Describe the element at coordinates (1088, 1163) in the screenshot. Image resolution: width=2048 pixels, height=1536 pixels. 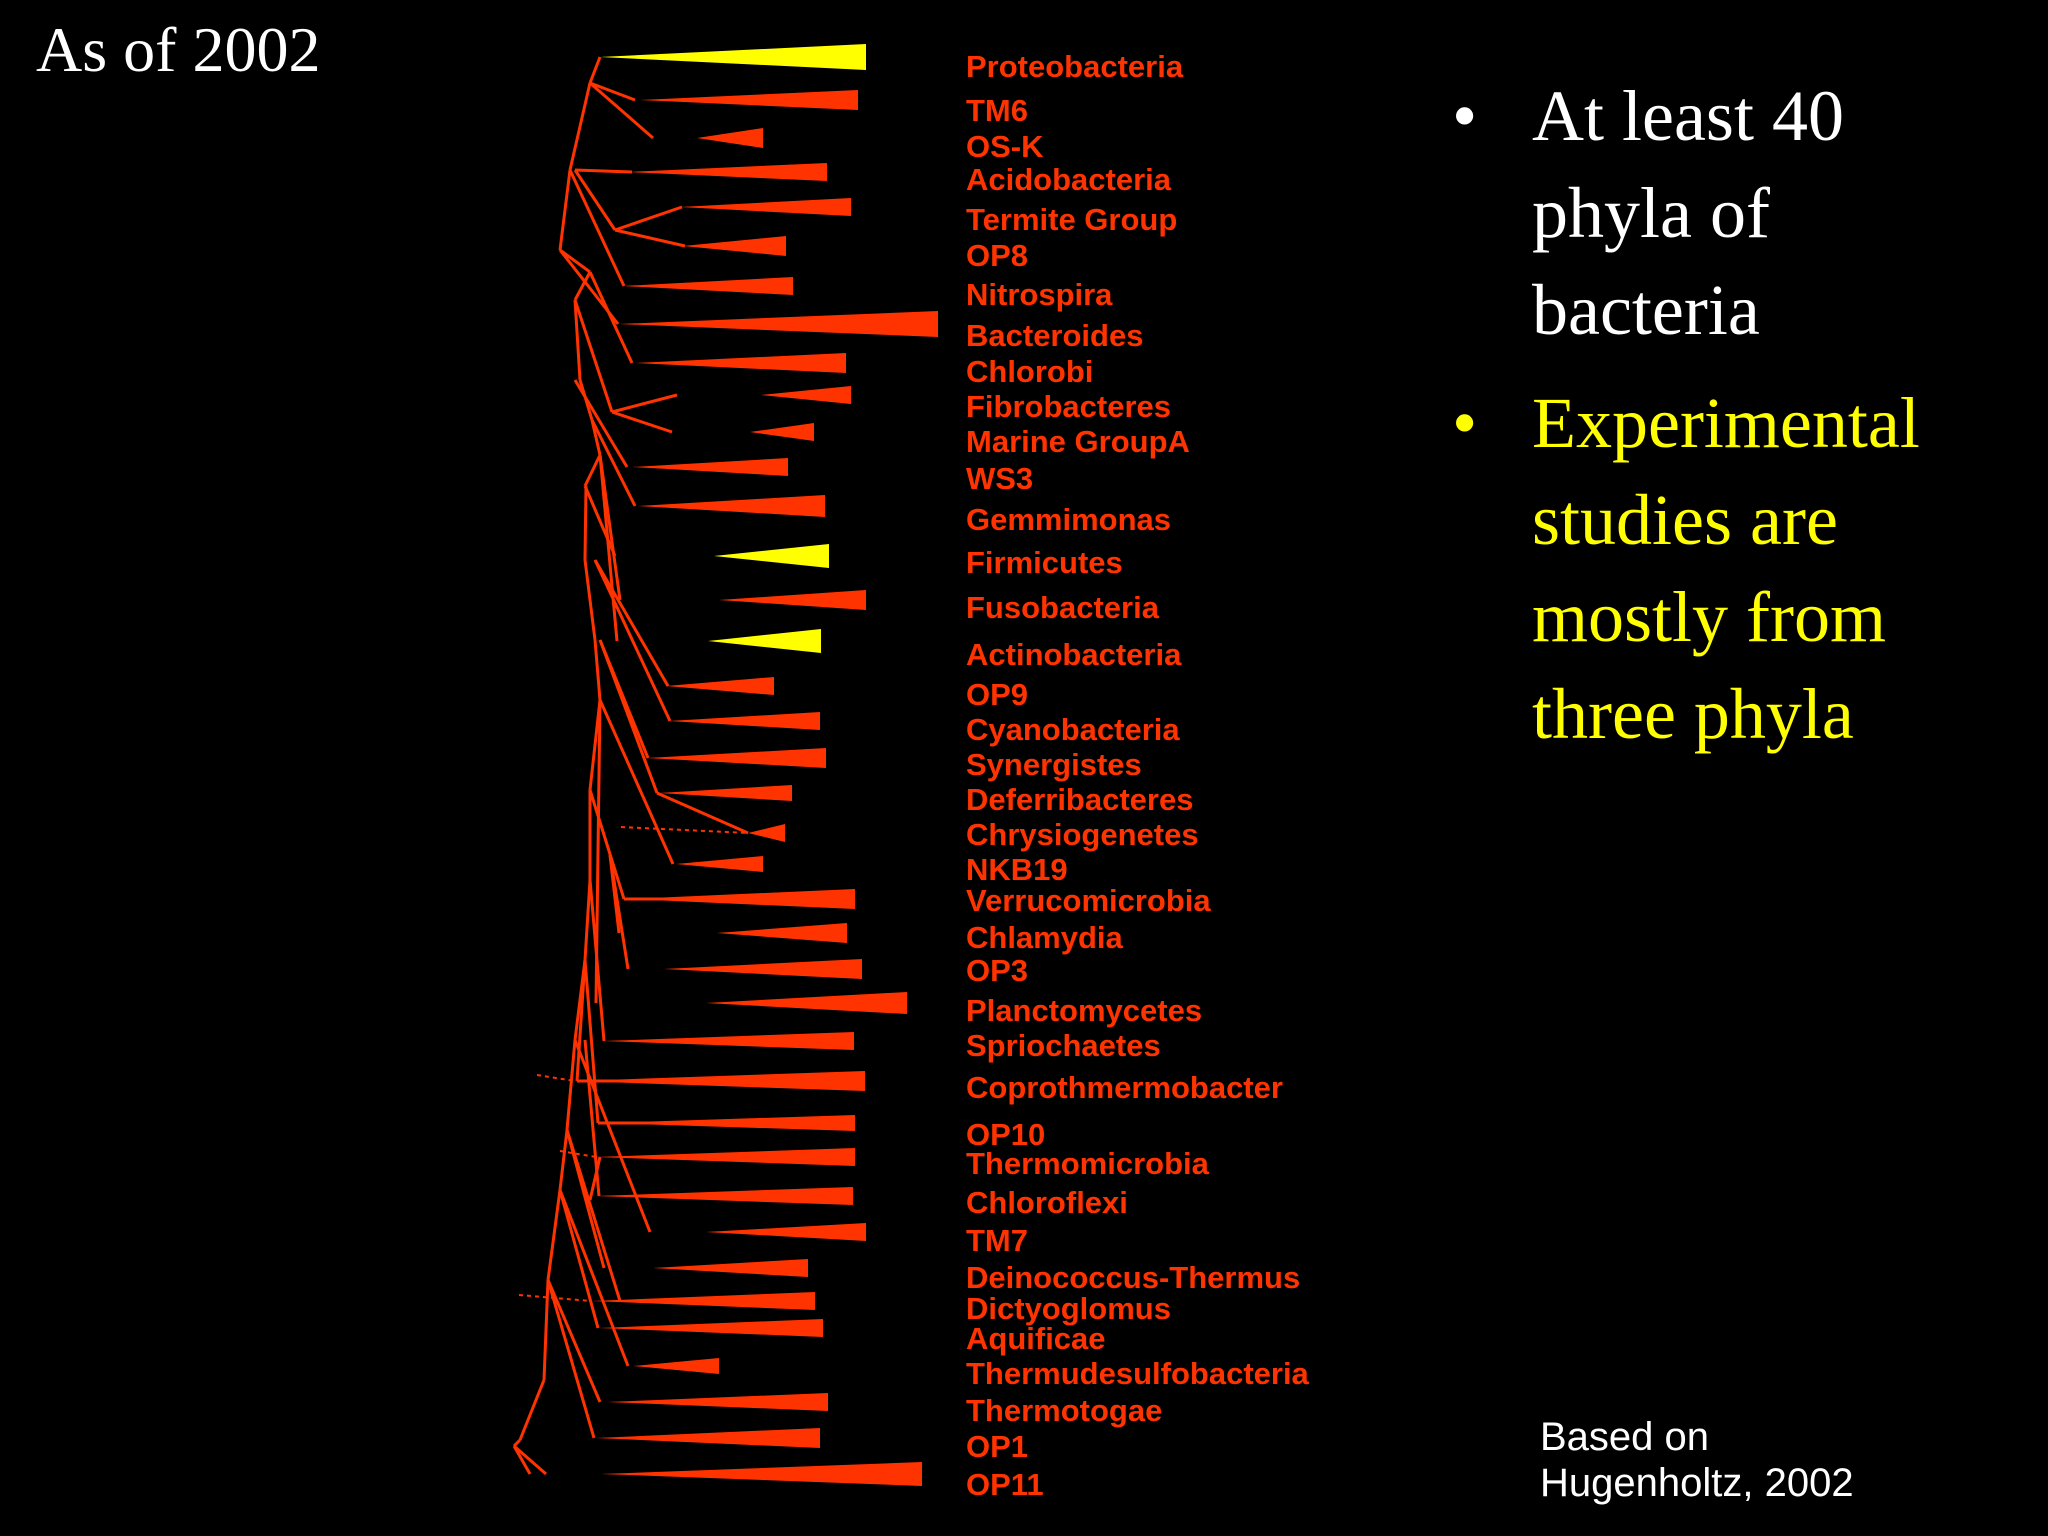
I see `phylum-label: Thermomicrobia` at that location.